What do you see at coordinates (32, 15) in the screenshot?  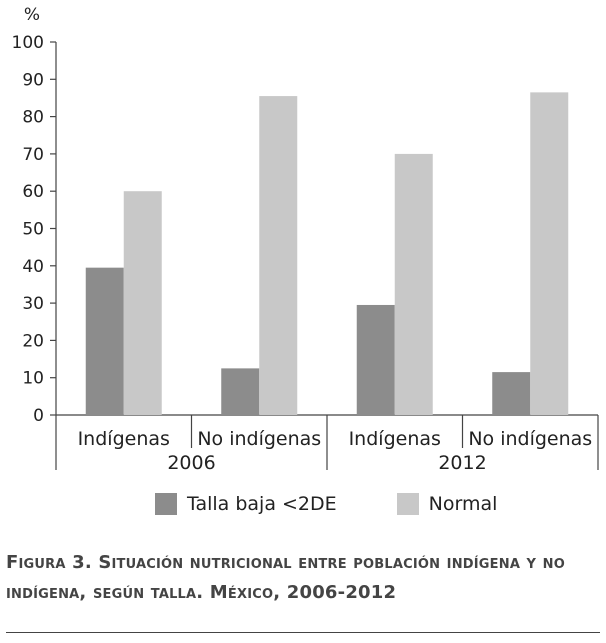 I see `y-axis-label: %` at bounding box center [32, 15].